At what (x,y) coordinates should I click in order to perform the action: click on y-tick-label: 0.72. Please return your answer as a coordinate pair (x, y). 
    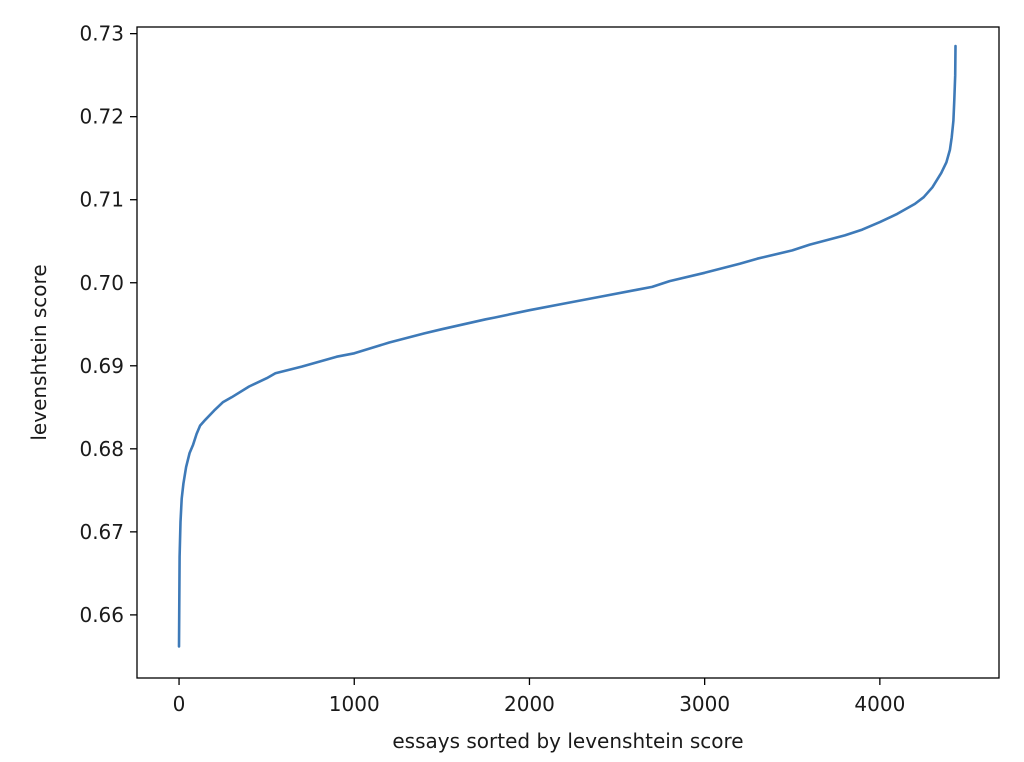
    Looking at the image, I should click on (101, 117).